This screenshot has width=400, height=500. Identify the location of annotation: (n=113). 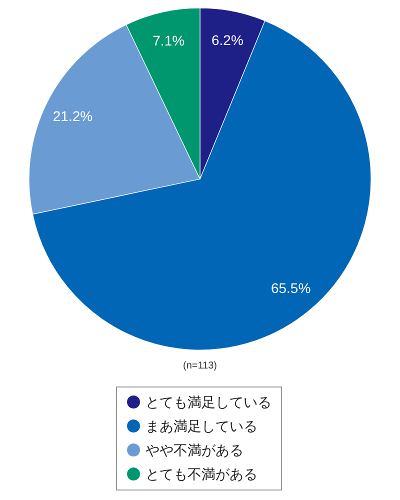
(200, 366).